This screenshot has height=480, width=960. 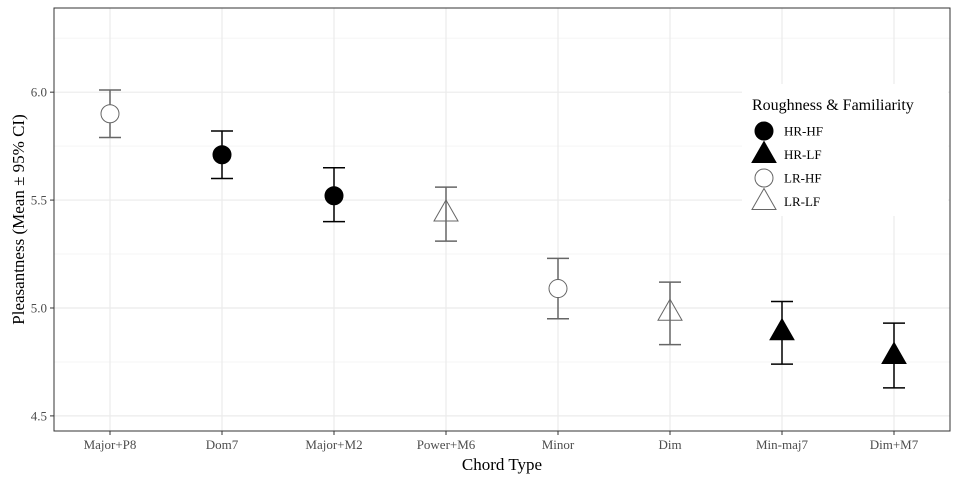 I want to click on x-tick-label: Power+M6, so click(x=446, y=444).